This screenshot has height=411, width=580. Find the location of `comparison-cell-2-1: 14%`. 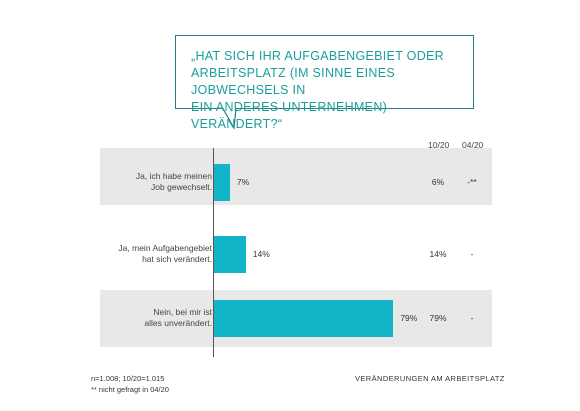

comparison-cell-2-1: 14% is located at coordinates (438, 254).